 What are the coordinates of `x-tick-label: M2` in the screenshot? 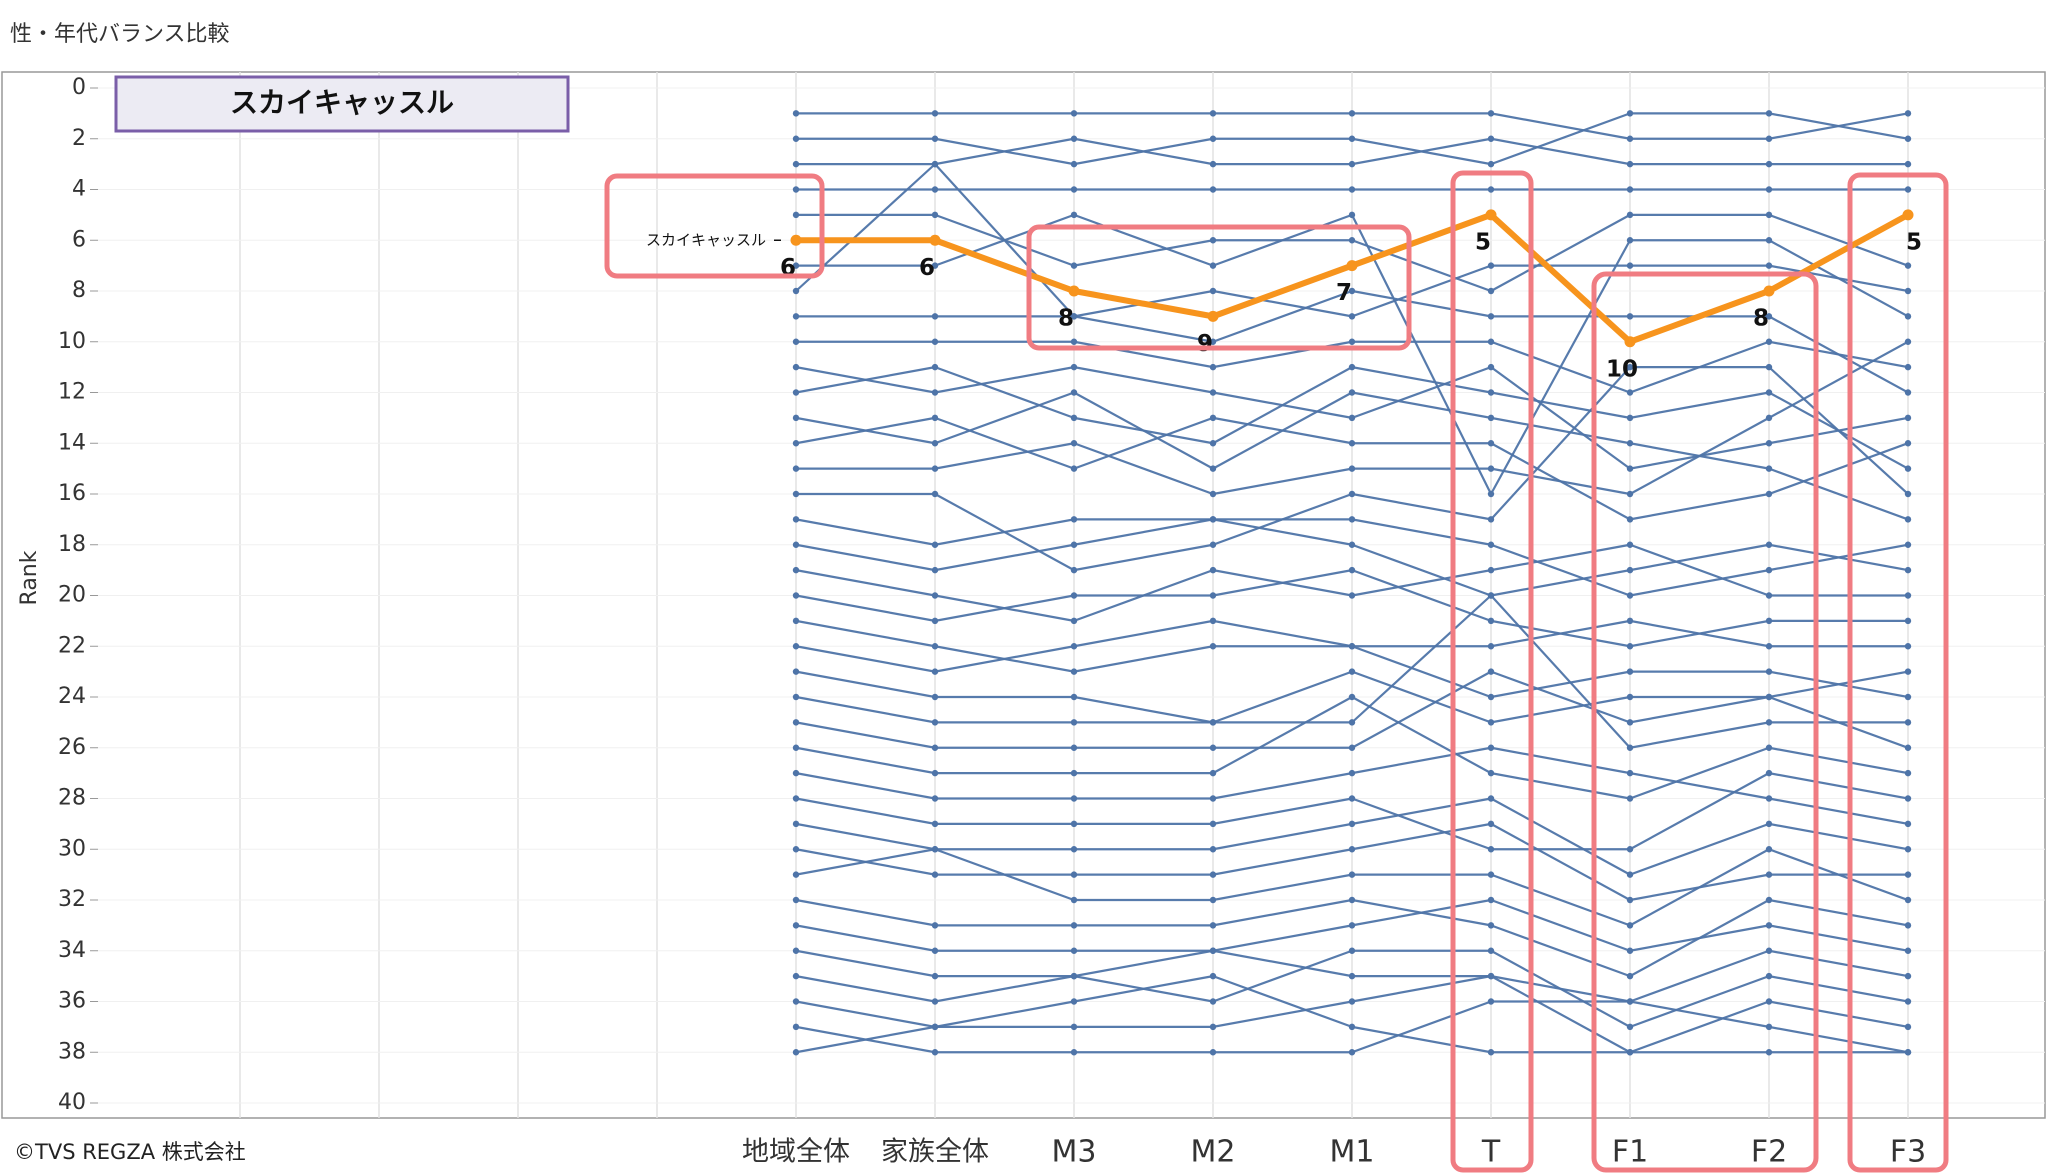 It's located at (1213, 1152).